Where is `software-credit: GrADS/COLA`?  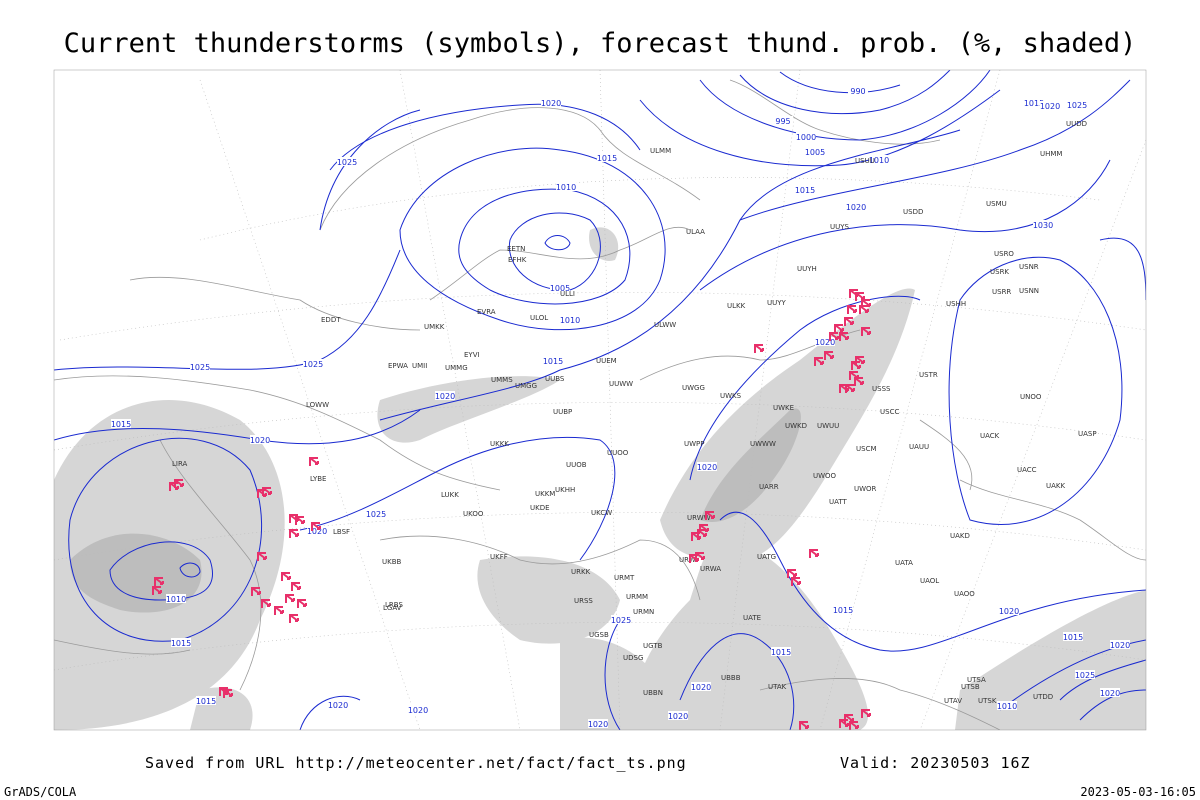
software-credit: GrADS/COLA is located at coordinates (40, 792).